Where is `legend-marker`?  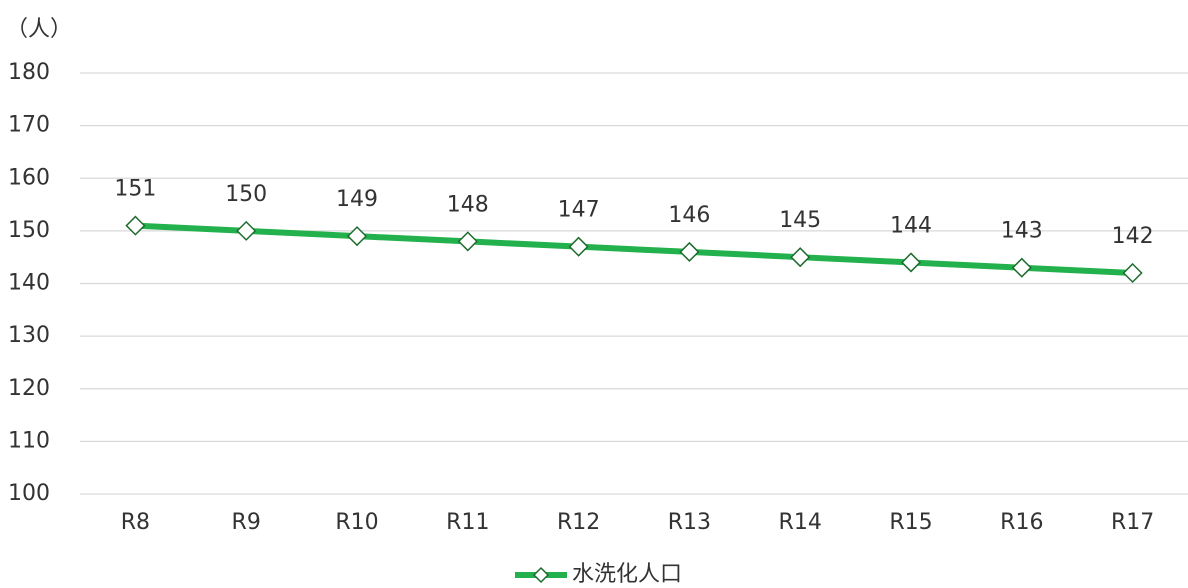 legend-marker is located at coordinates (541, 575).